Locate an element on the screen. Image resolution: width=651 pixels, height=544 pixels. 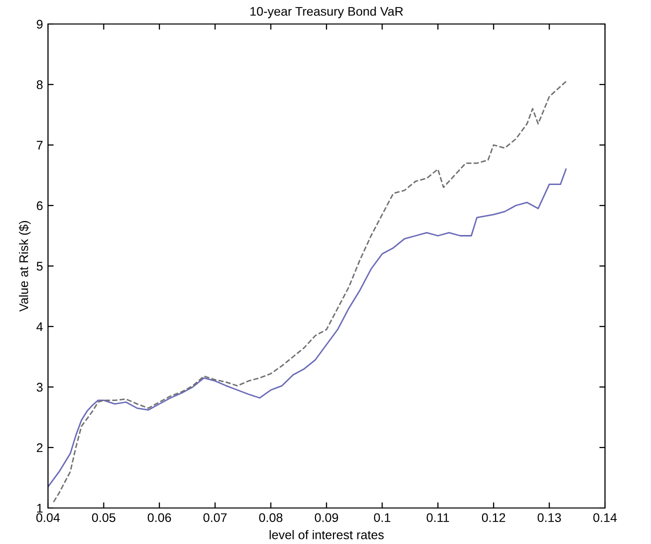
x-tick-label: 0.14 is located at coordinates (605, 517).